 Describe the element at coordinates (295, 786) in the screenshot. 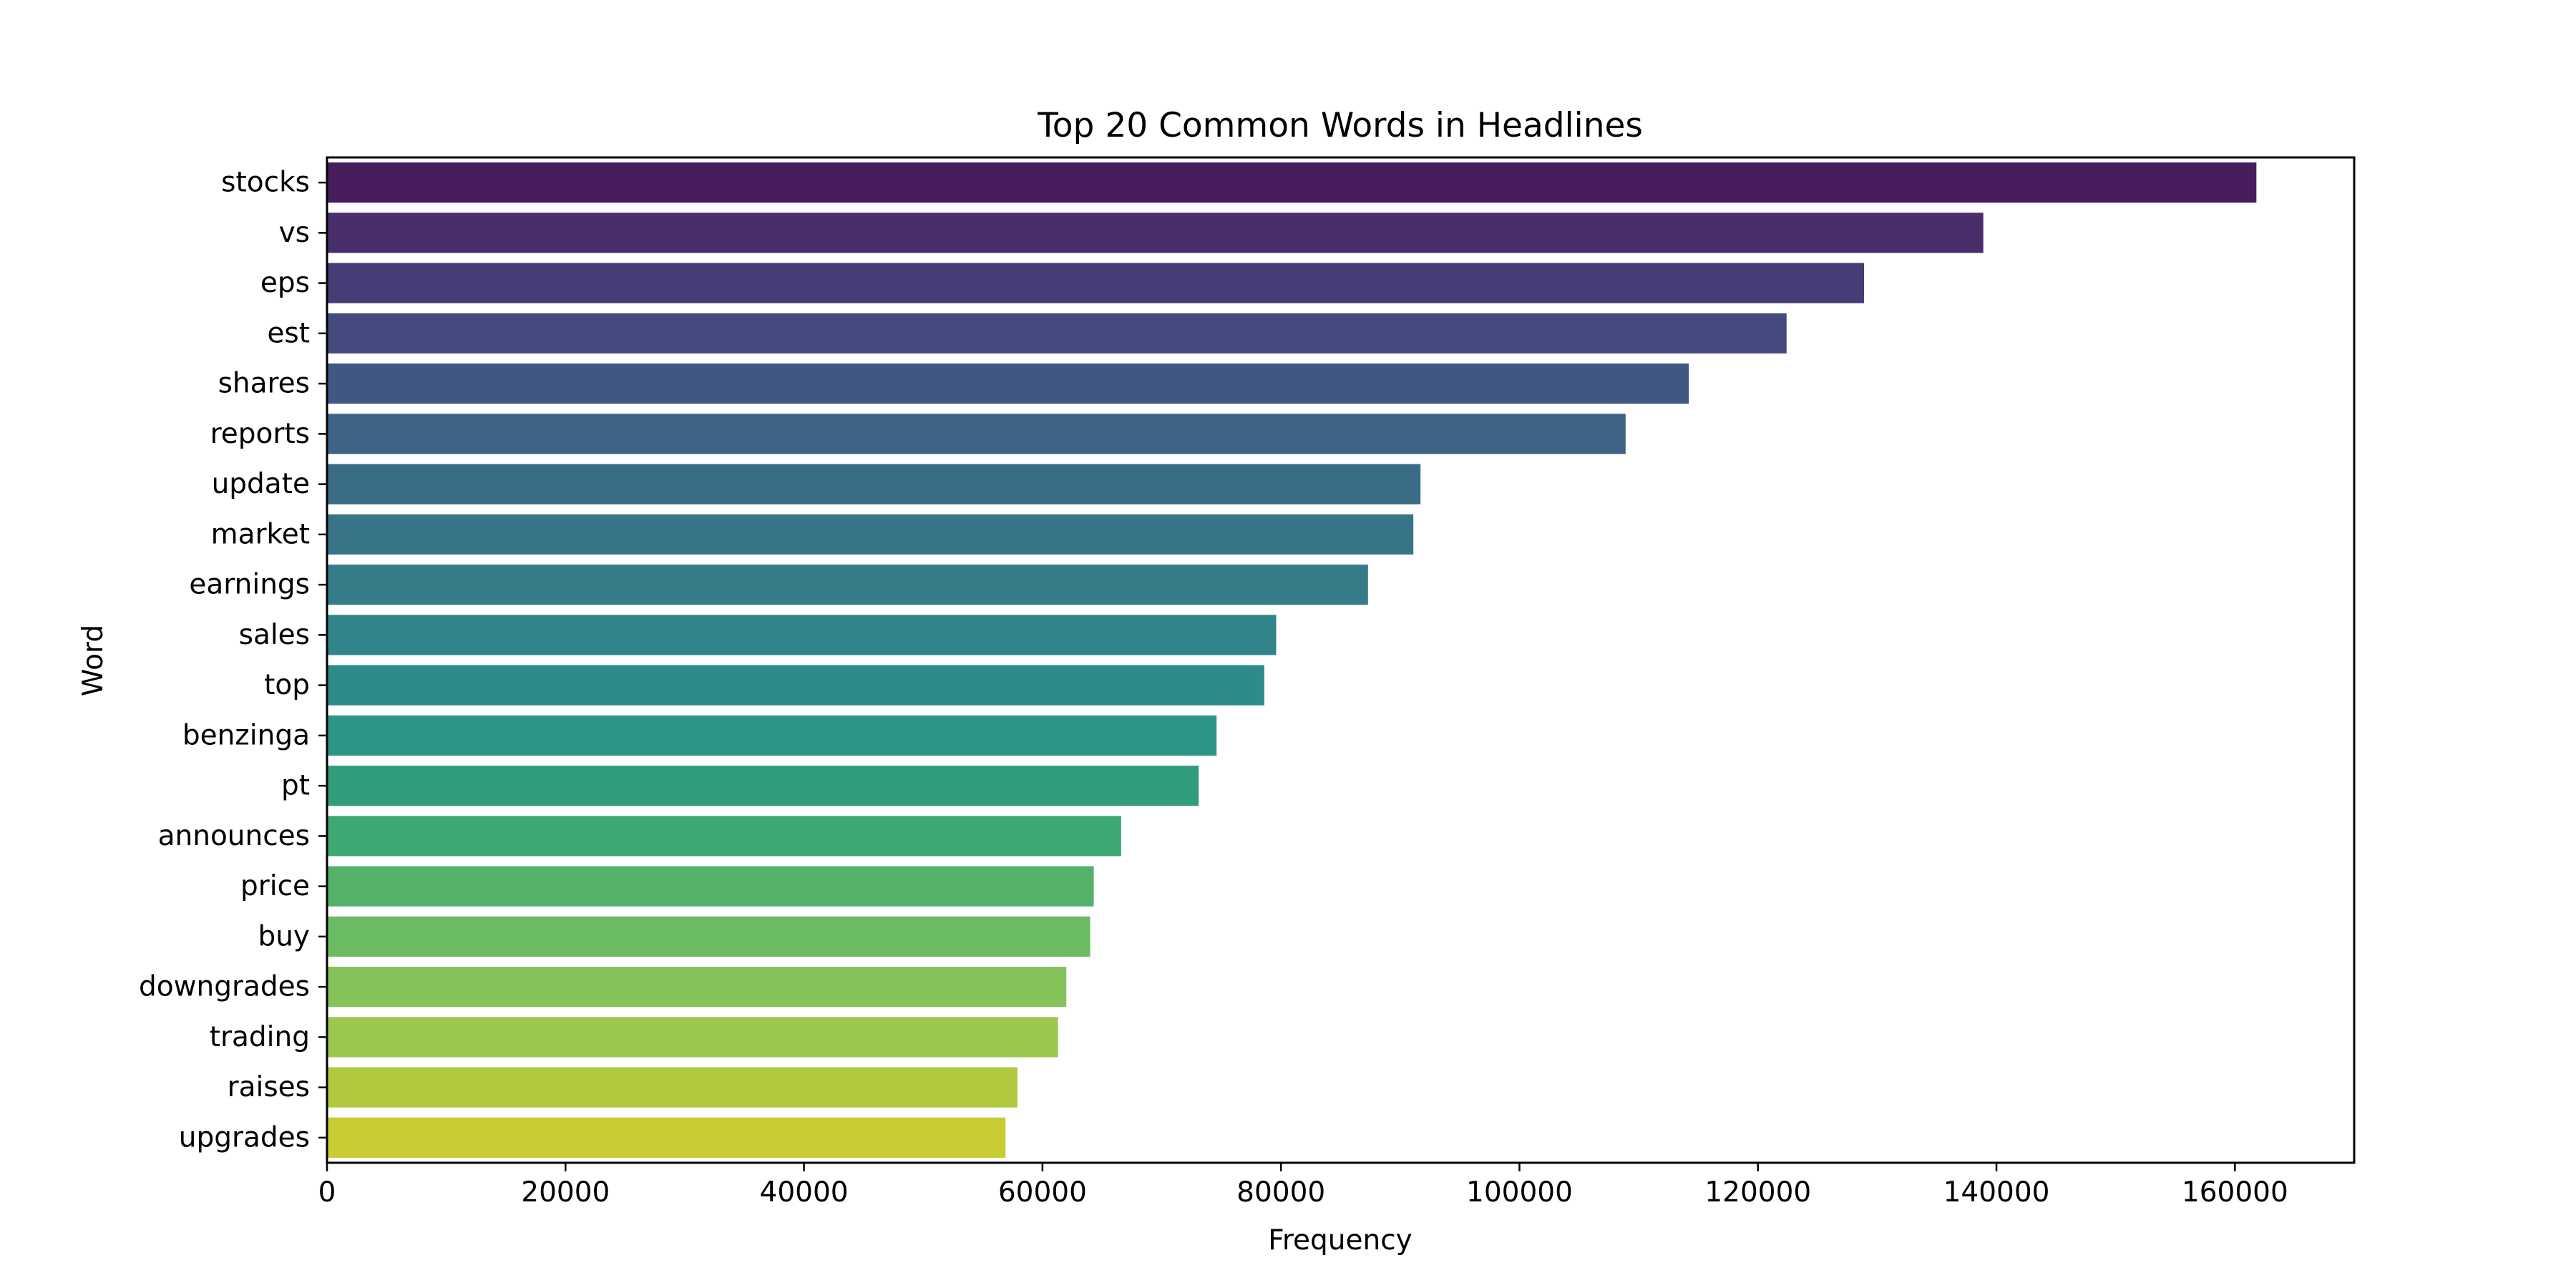

I see `y-tick-label: pt` at that location.